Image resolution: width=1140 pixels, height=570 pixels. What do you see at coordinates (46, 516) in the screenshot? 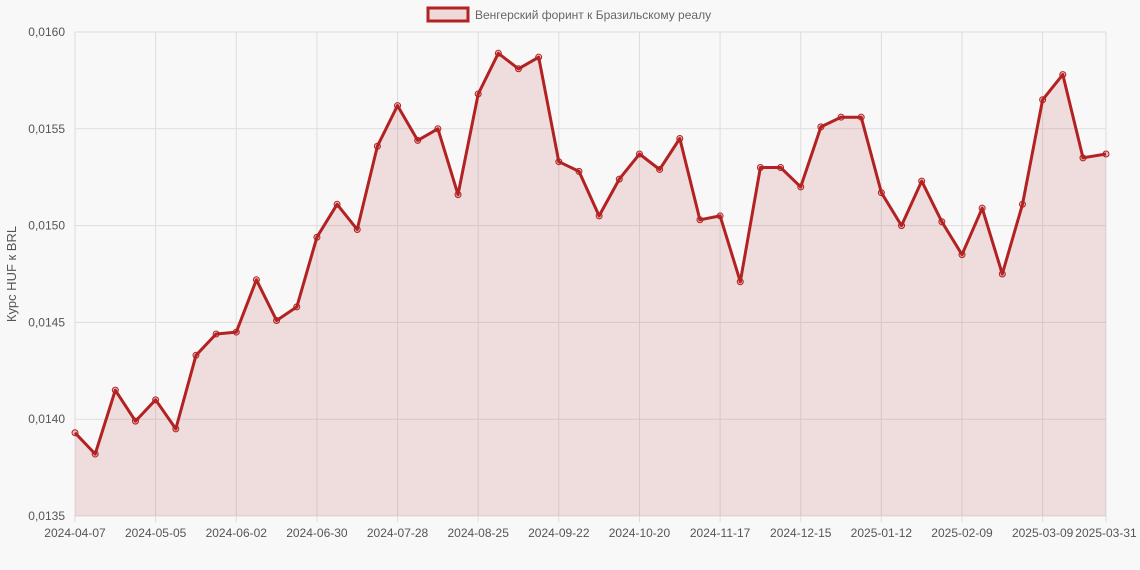
I see `y-tick-label: 0,0135` at bounding box center [46, 516].